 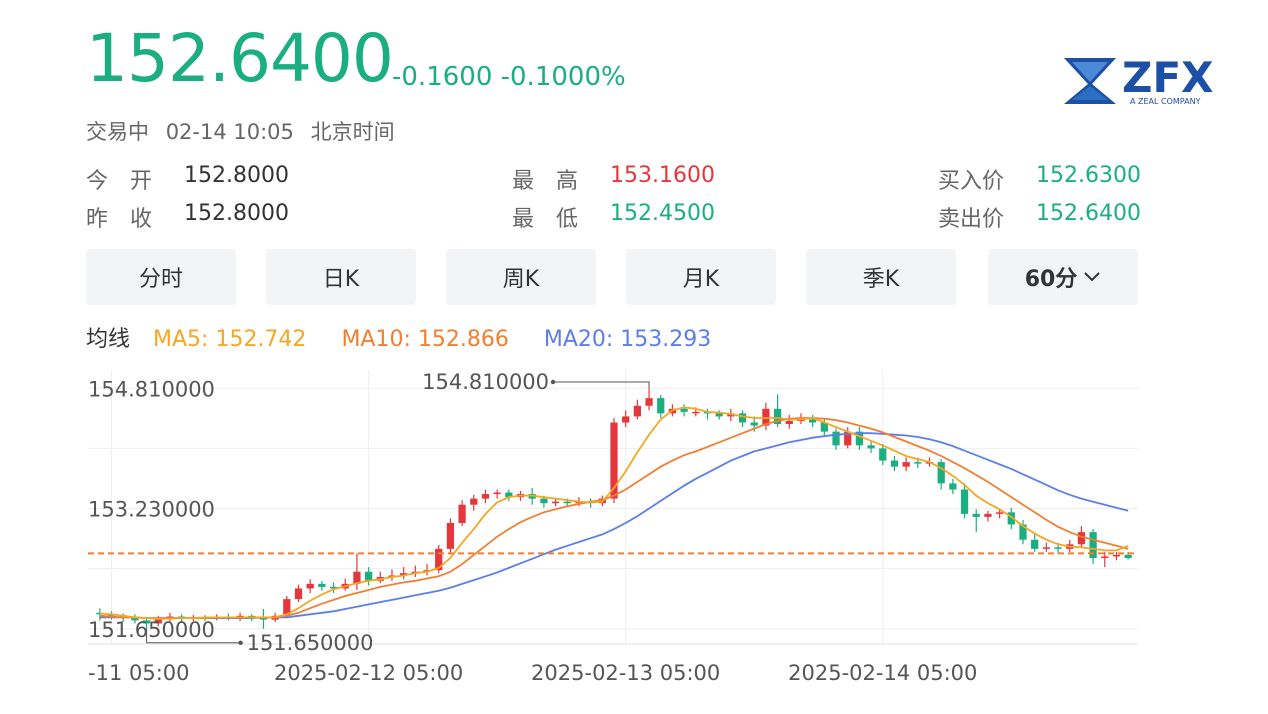 I want to click on x-tick-label: 2025-02-14 05:00, so click(x=882, y=673).